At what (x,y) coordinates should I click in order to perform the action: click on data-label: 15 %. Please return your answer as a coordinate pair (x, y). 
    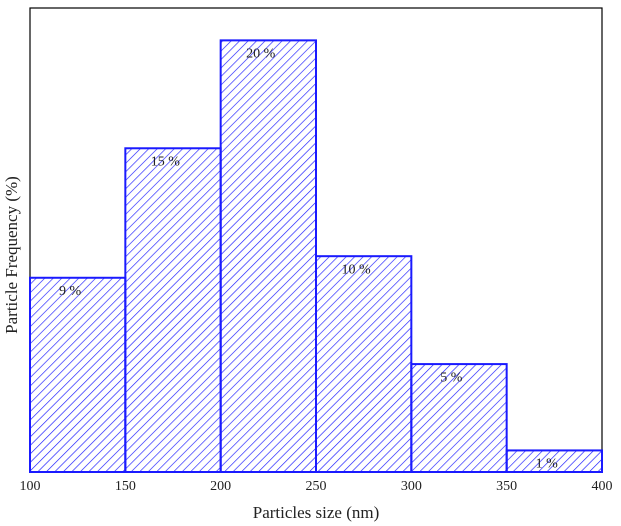
    Looking at the image, I should click on (166, 161).